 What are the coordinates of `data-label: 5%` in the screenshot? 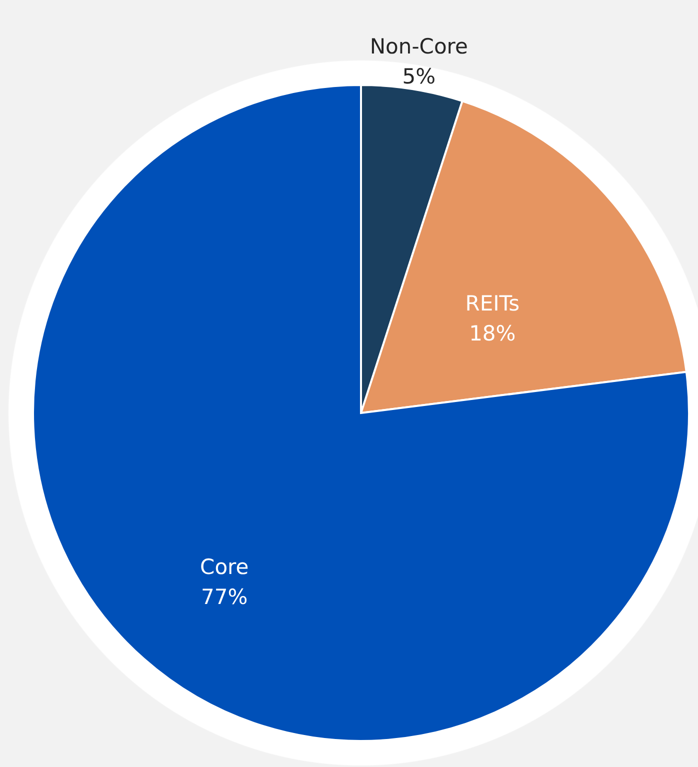 It's located at (419, 76).